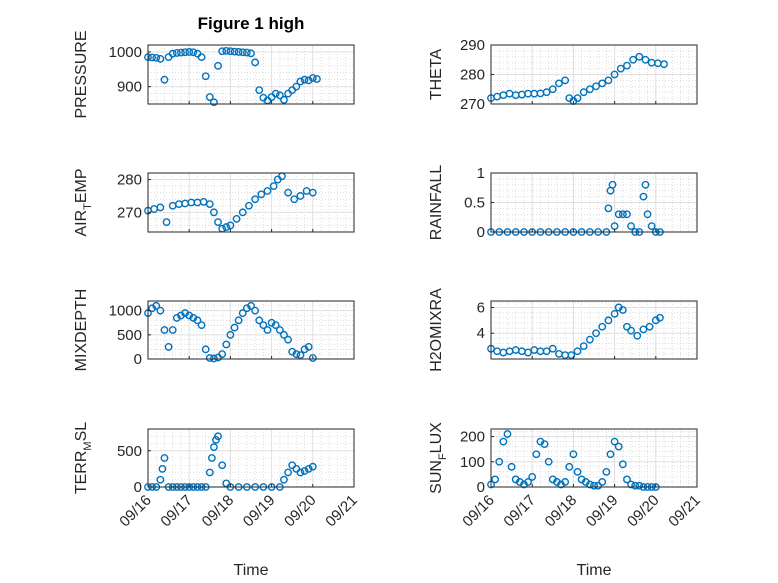 Image resolution: width=778 pixels, height=583 pixels. What do you see at coordinates (251, 570) in the screenshot?
I see `x-axis-label-left: Time` at bounding box center [251, 570].